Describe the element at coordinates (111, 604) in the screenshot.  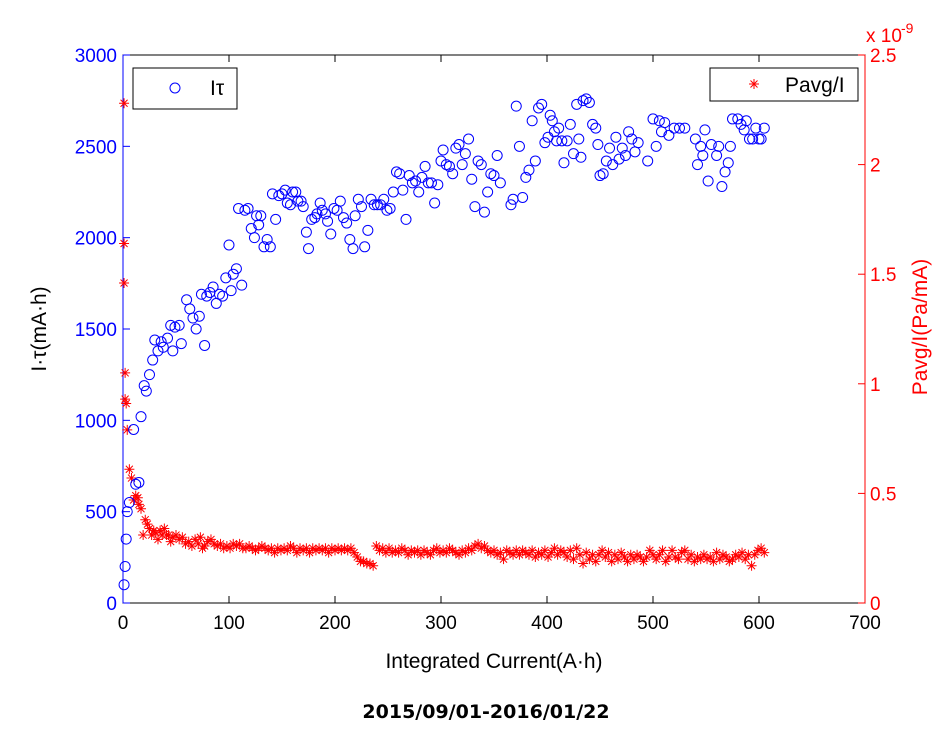
I see `left-y-tick-label: 0` at that location.